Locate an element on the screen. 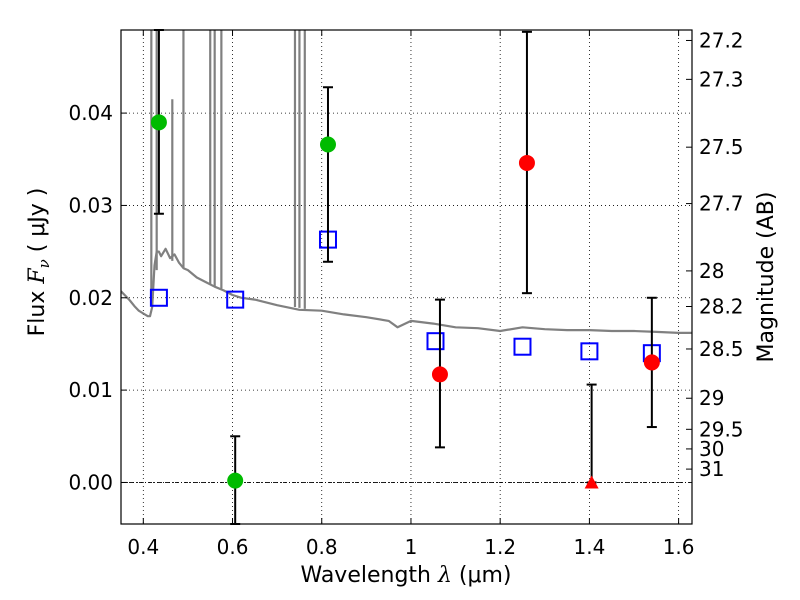 The width and height of the screenshot is (800, 600). x-tick-label-1: 0.6 is located at coordinates (233, 547).